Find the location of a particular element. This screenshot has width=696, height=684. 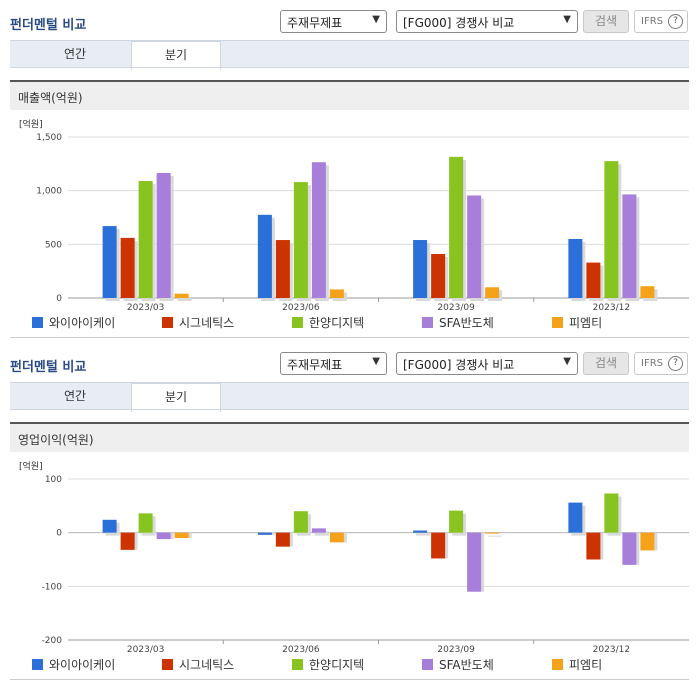

legend-label: 피엠티 is located at coordinates (586, 665).